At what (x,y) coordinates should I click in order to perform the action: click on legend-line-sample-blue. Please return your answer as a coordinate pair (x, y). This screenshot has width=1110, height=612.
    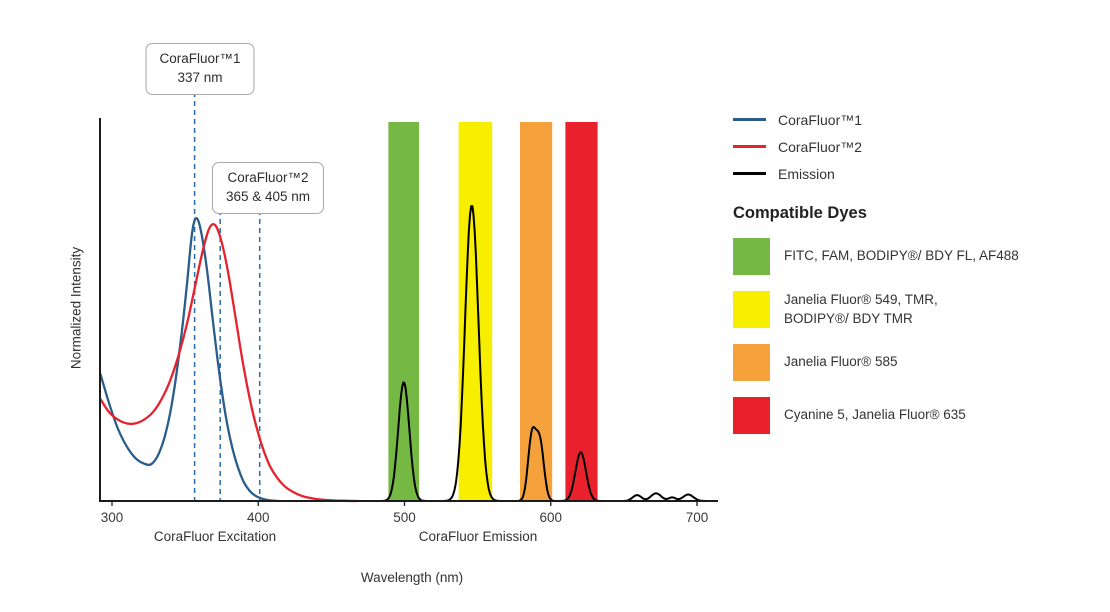
    Looking at the image, I should click on (749, 119).